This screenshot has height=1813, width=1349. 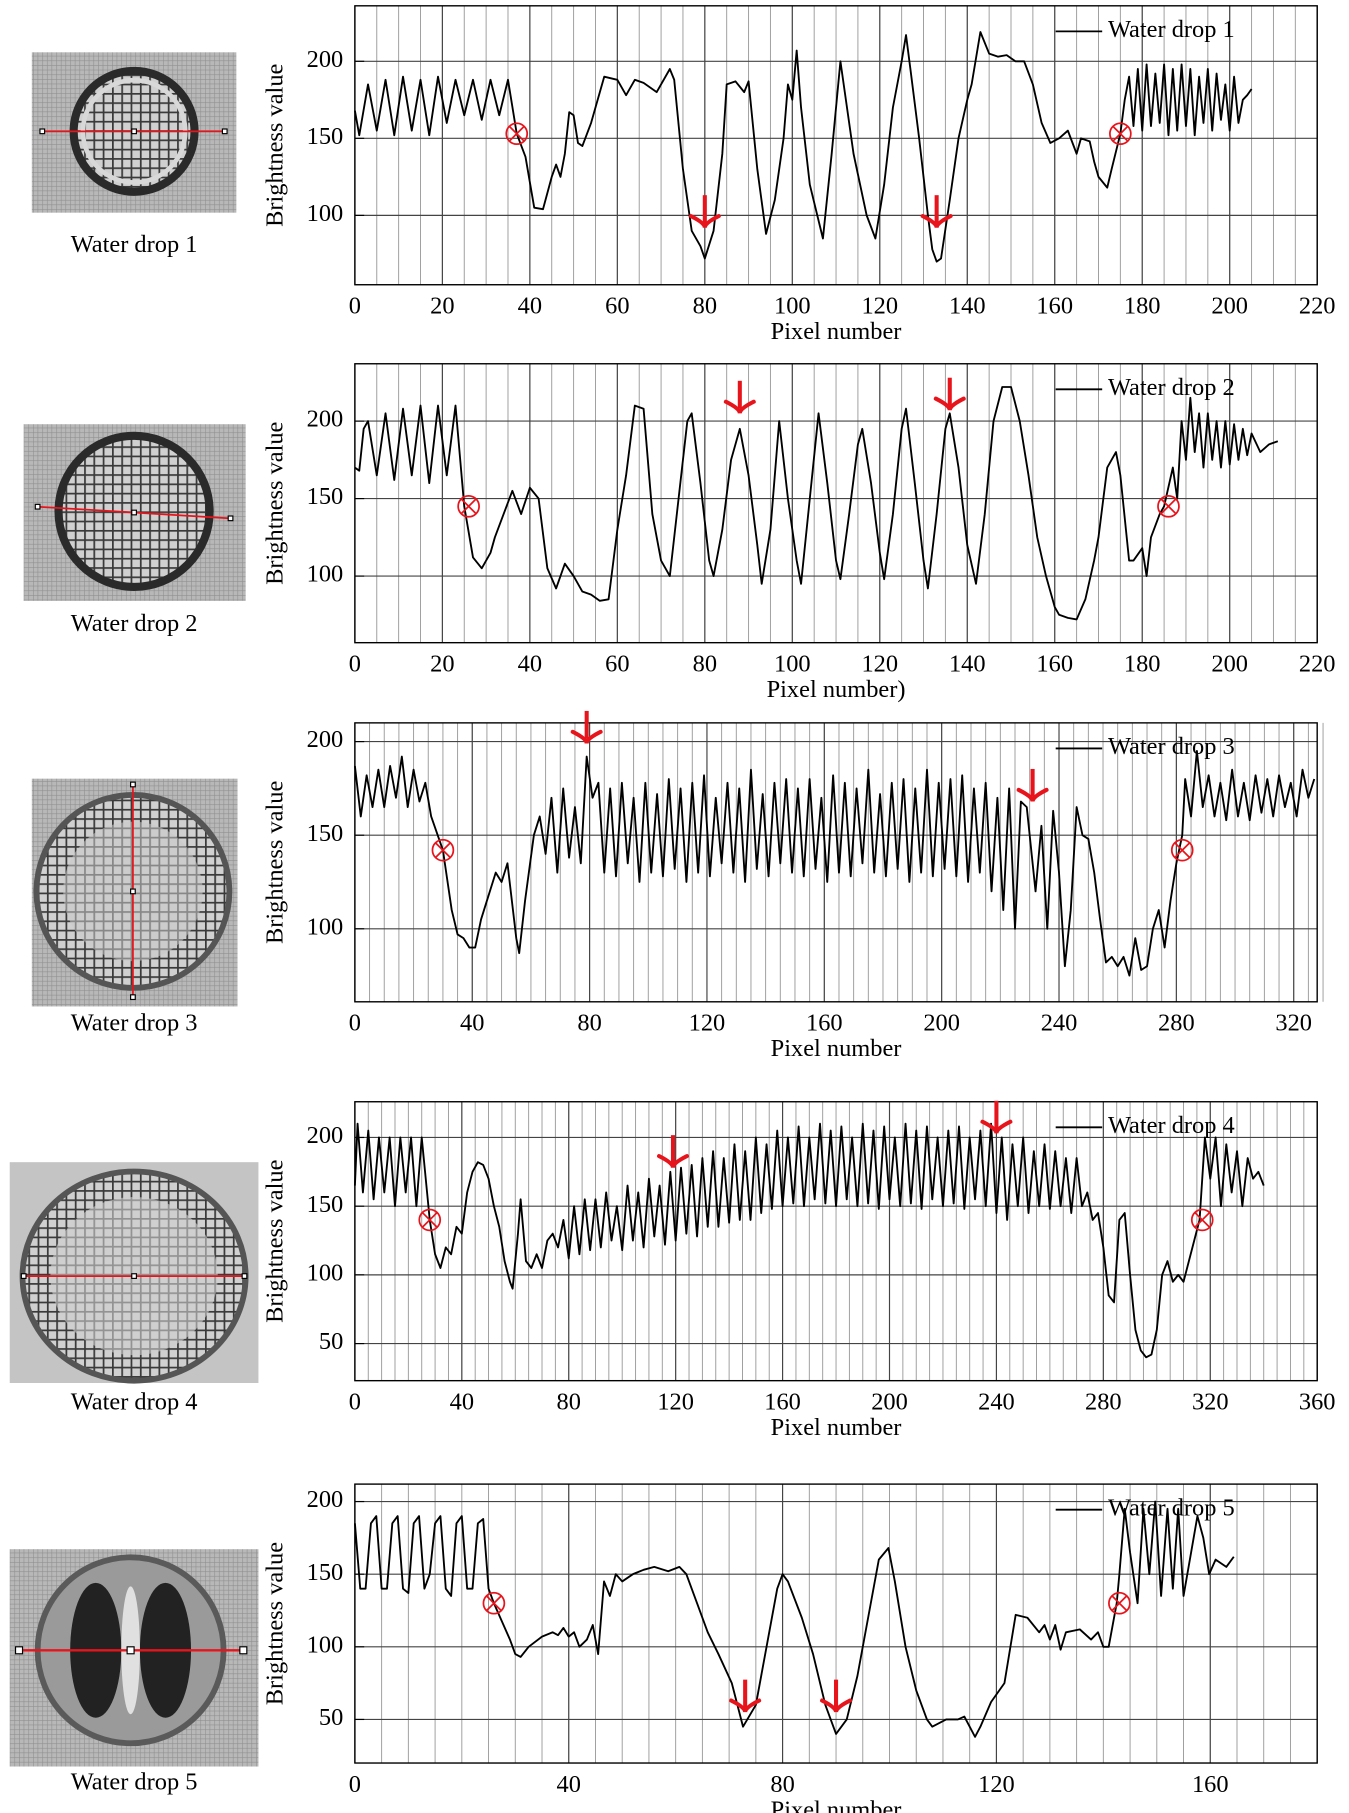 I want to click on image-caption: Water drop 1, so click(x=134, y=244).